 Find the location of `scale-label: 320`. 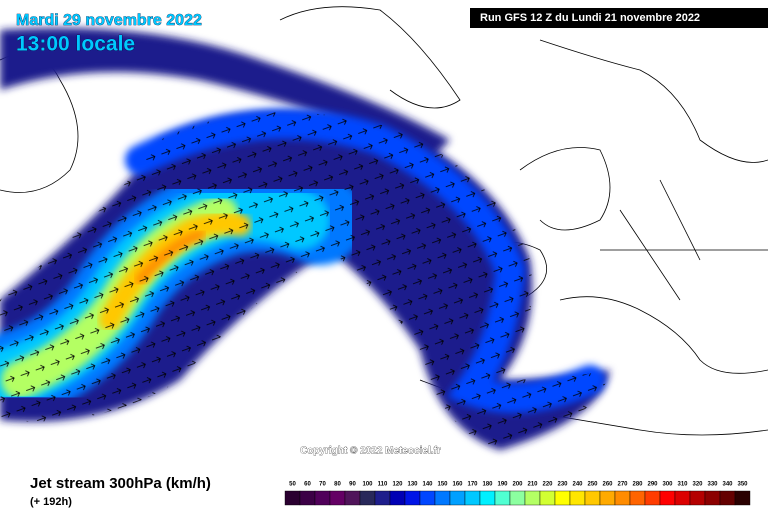

scale-label: 320 is located at coordinates (697, 485).